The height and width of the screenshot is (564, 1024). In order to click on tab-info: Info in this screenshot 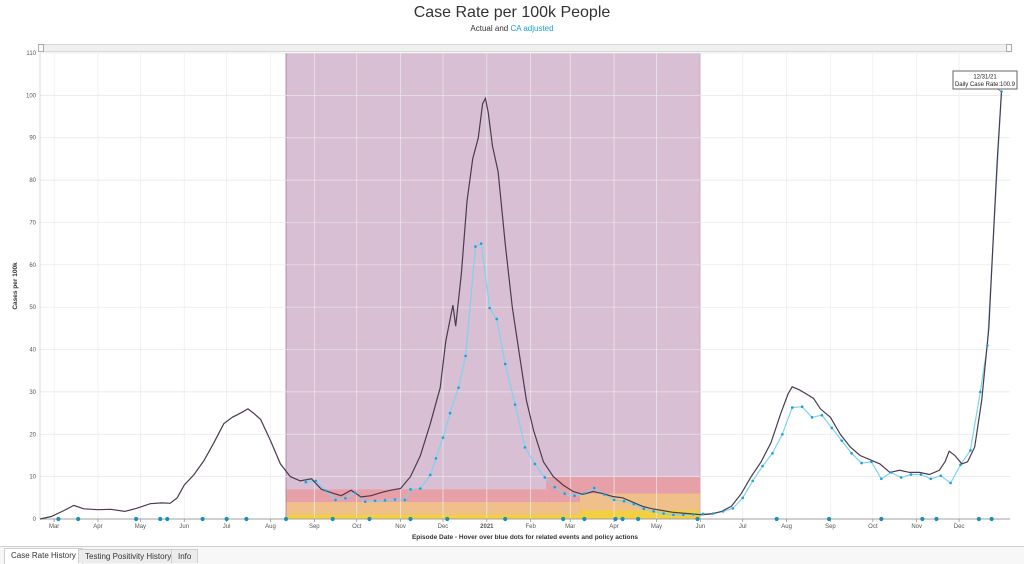, I will do `click(185, 556)`.